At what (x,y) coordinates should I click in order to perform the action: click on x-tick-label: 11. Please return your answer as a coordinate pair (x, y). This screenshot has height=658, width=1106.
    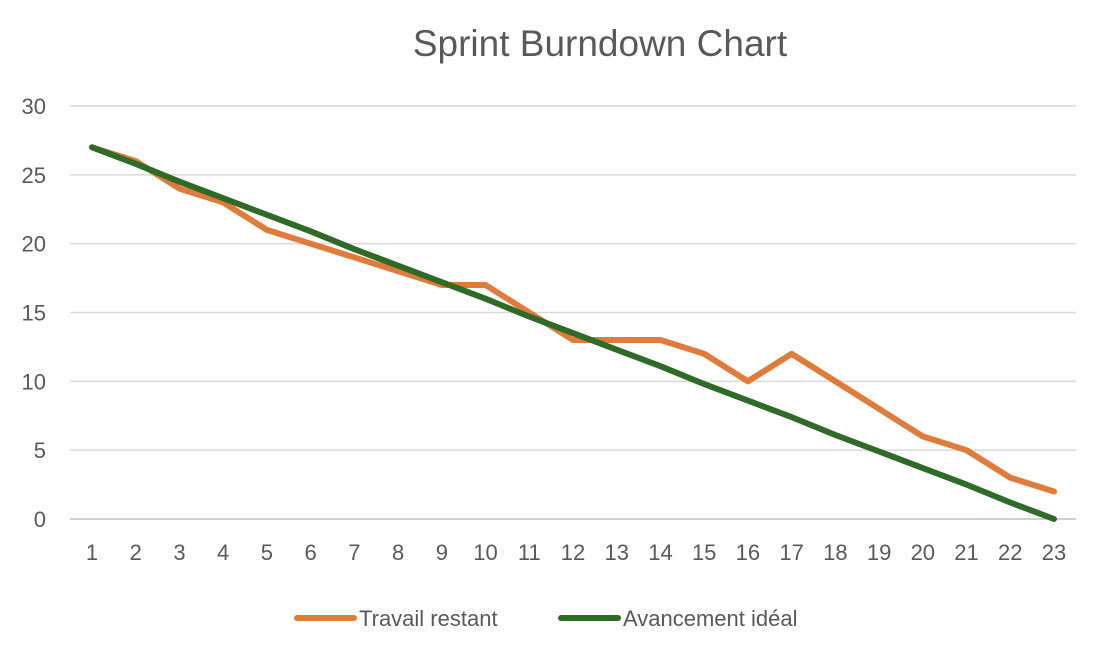
    Looking at the image, I should click on (529, 552).